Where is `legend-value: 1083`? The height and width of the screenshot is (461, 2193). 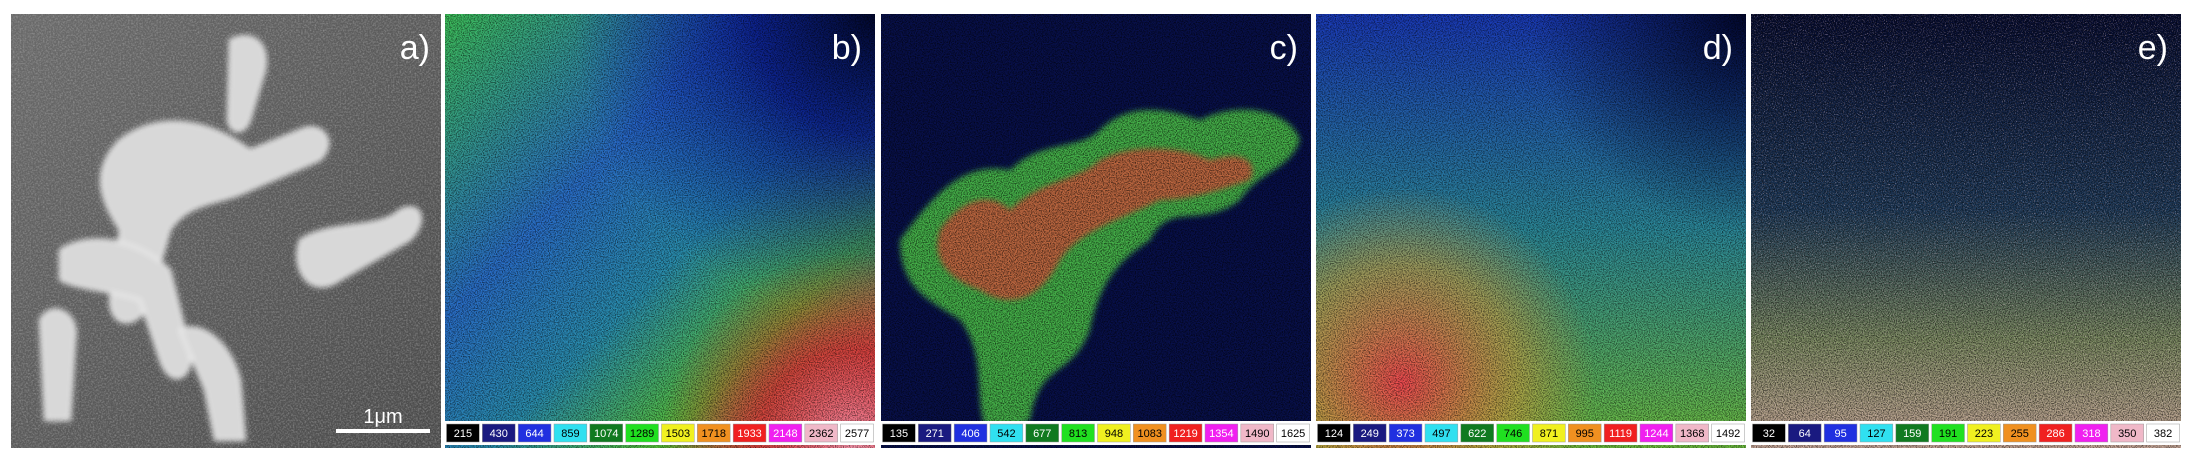 legend-value: 1083 is located at coordinates (1150, 434).